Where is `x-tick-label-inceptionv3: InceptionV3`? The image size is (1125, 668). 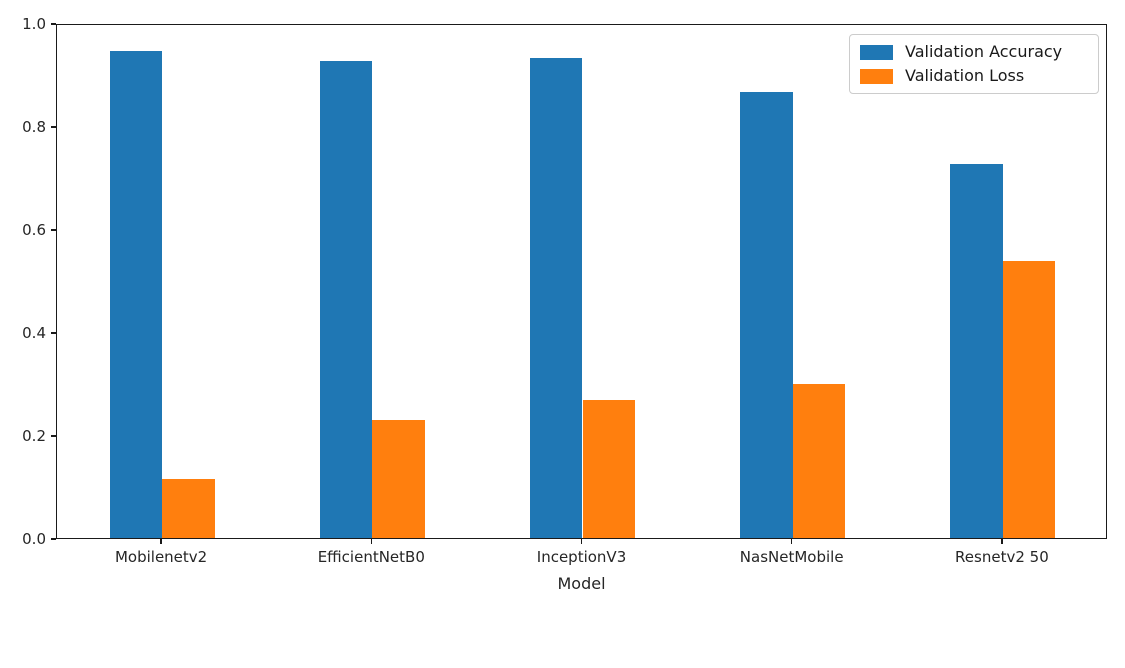 x-tick-label-inceptionv3: InceptionV3 is located at coordinates (581, 557).